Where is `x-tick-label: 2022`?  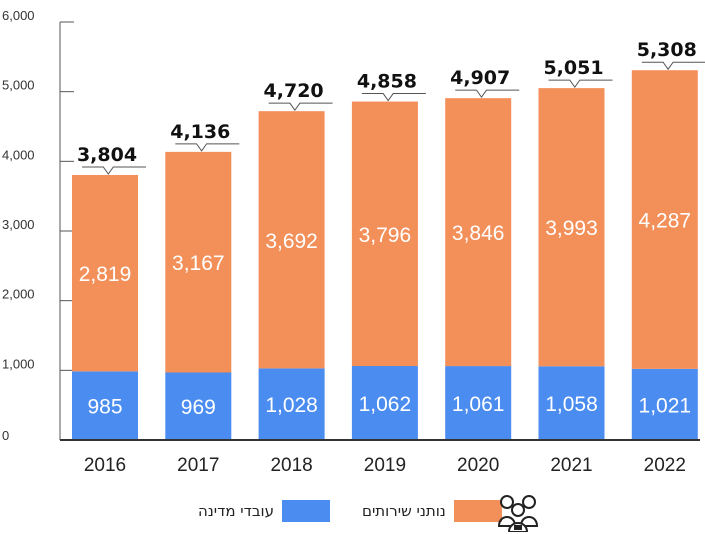 x-tick-label: 2022 is located at coordinates (665, 465).